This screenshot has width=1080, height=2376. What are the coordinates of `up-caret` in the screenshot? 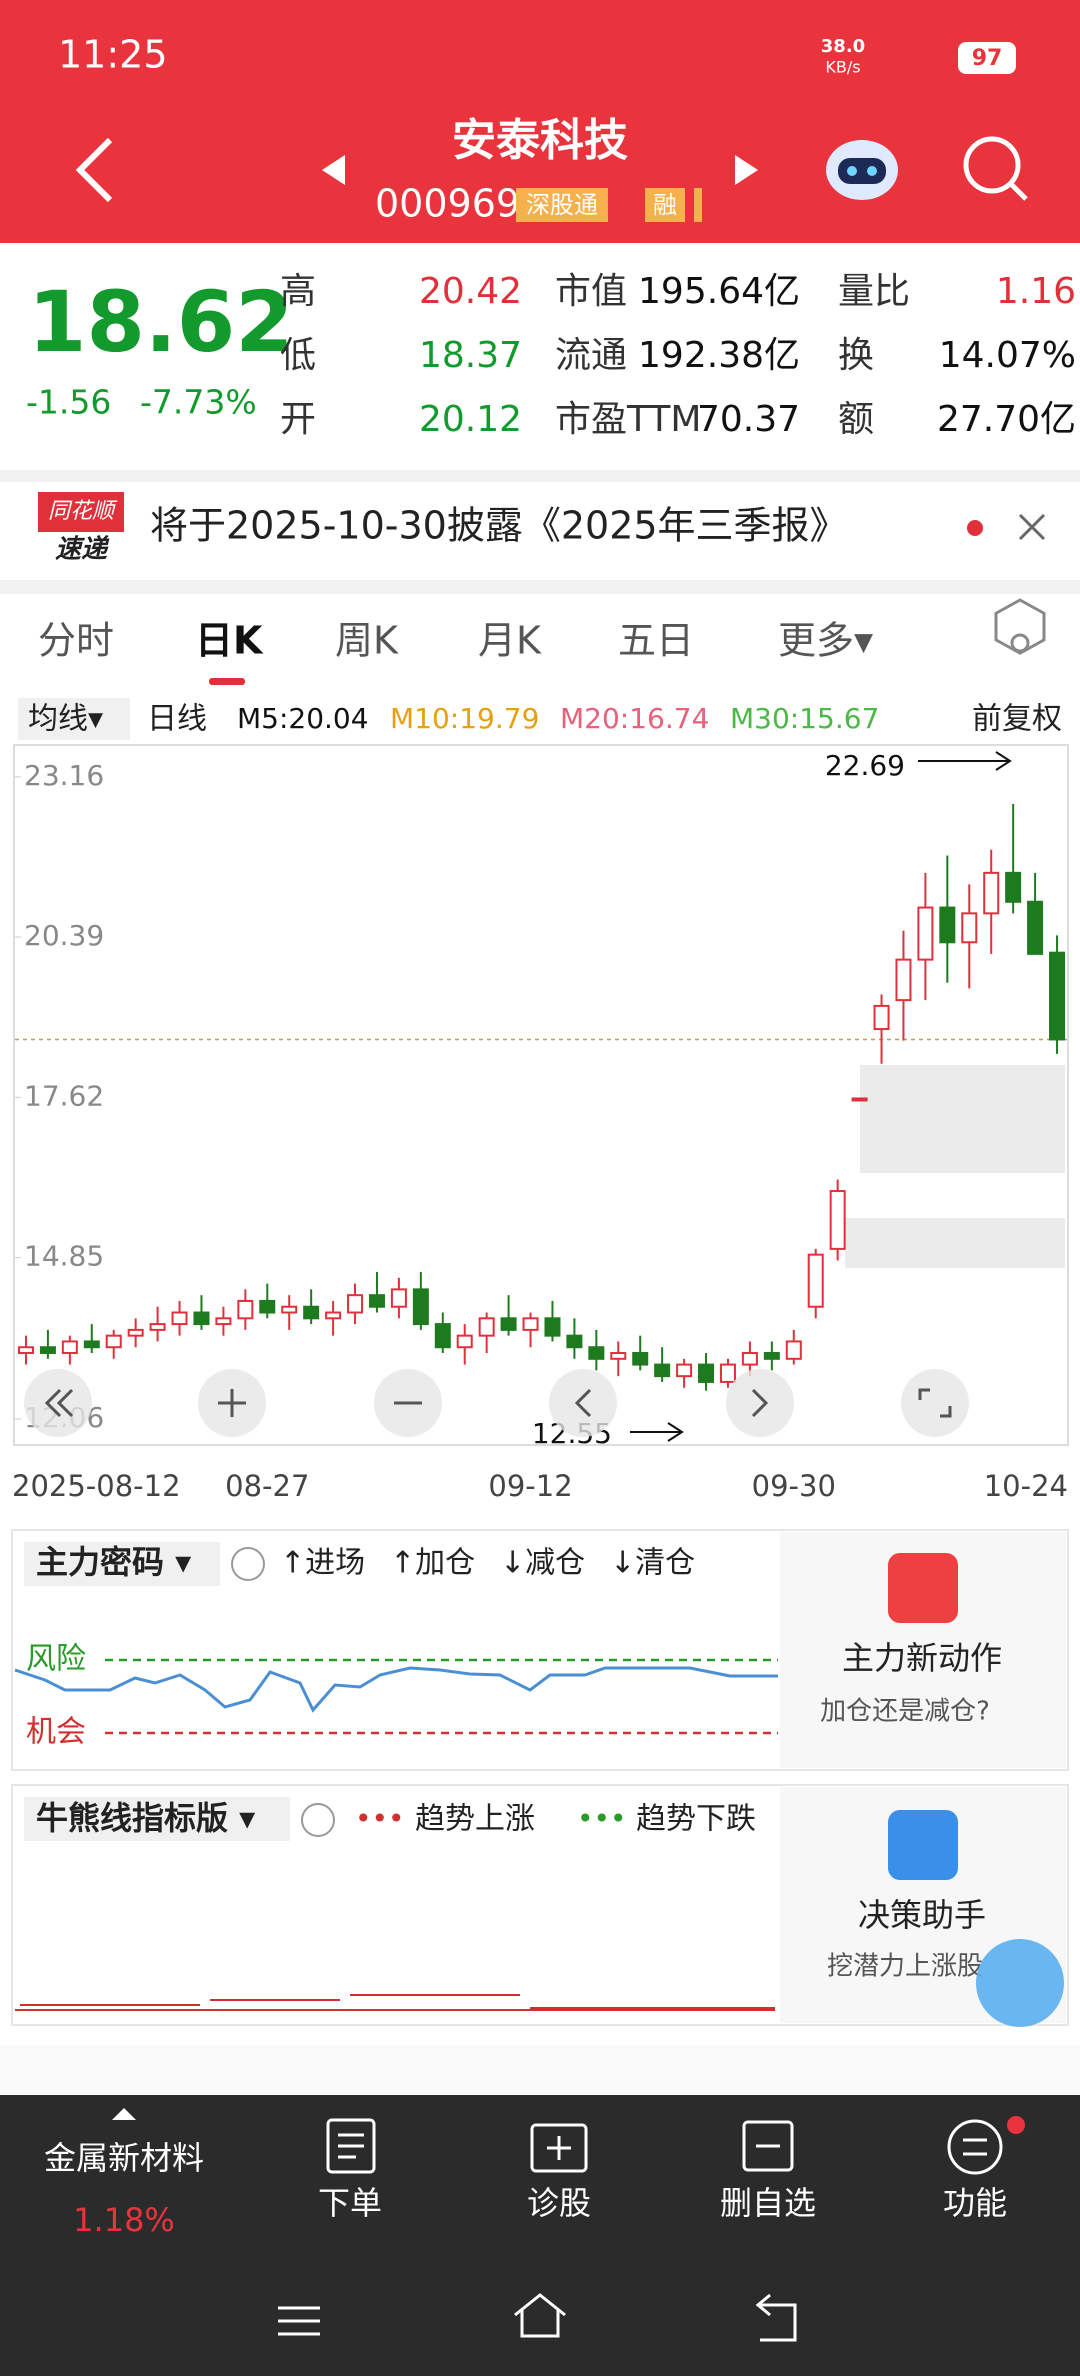 It's located at (124, 2114).